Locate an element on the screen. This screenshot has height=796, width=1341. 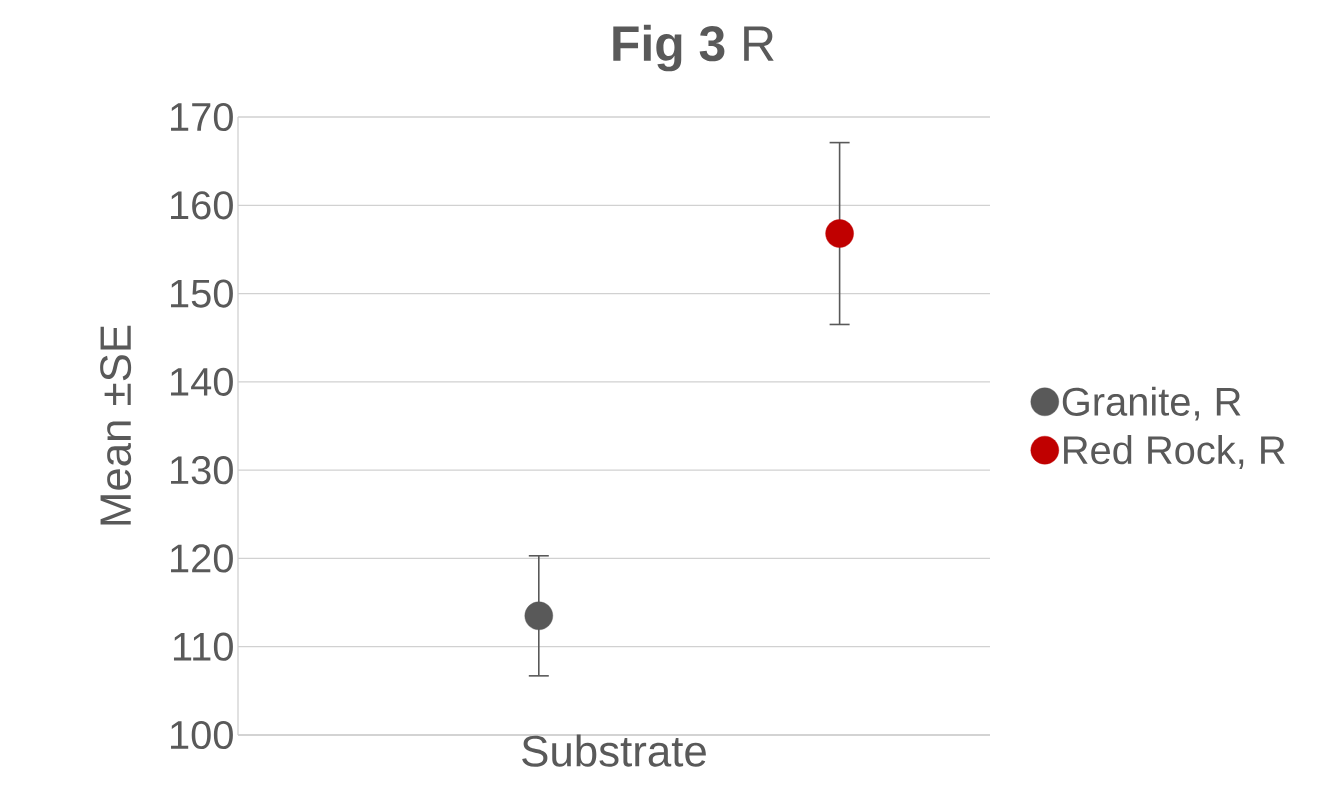
y-tick-label: 140 is located at coordinates (202, 381).